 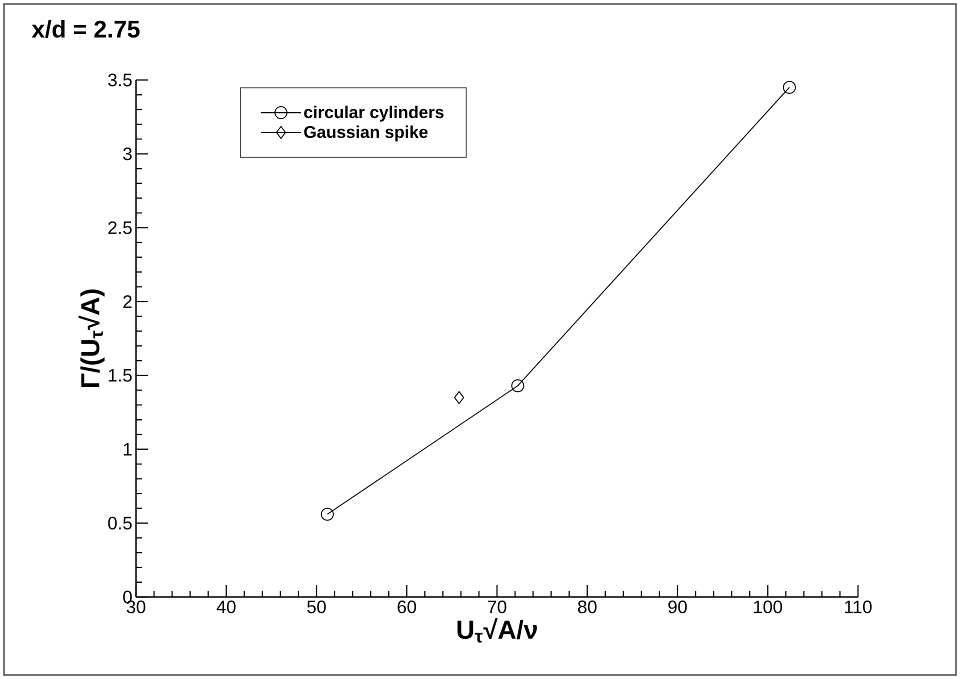 I want to click on y-tick-label: 1, so click(x=128, y=449).